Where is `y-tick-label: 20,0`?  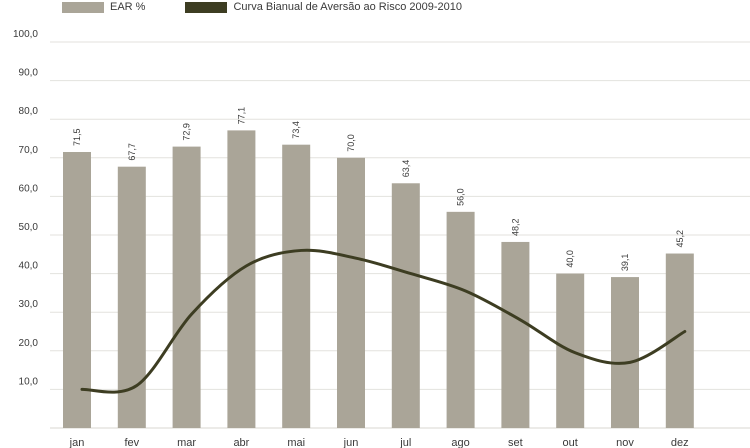
y-tick-label: 20,0 is located at coordinates (29, 343).